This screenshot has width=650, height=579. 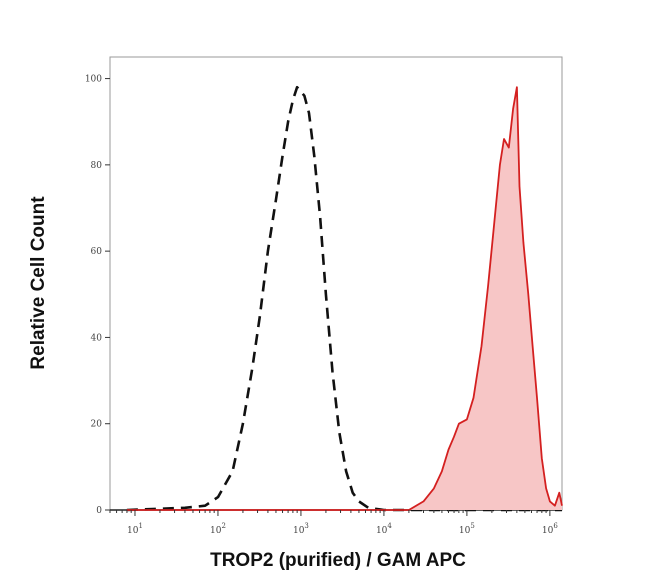 What do you see at coordinates (97, 425) in the screenshot?
I see `y-tick-label-20: 20` at bounding box center [97, 425].